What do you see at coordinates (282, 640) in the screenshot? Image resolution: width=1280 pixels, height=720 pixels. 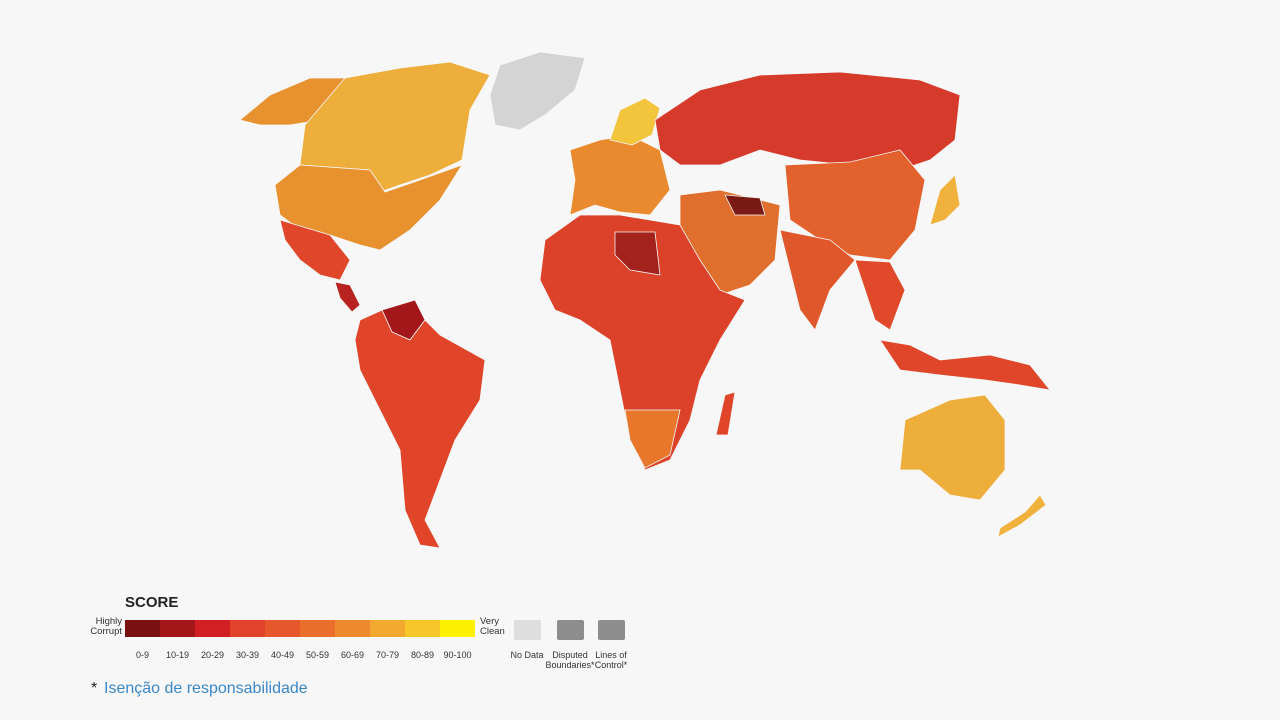 I see `legend-swatch: 40-49` at bounding box center [282, 640].